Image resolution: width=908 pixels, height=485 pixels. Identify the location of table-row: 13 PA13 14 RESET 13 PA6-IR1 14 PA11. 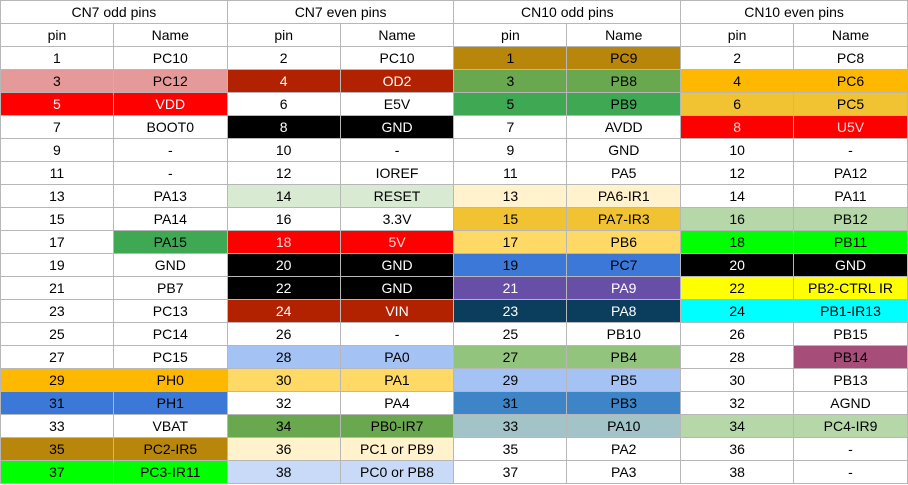
(454, 196).